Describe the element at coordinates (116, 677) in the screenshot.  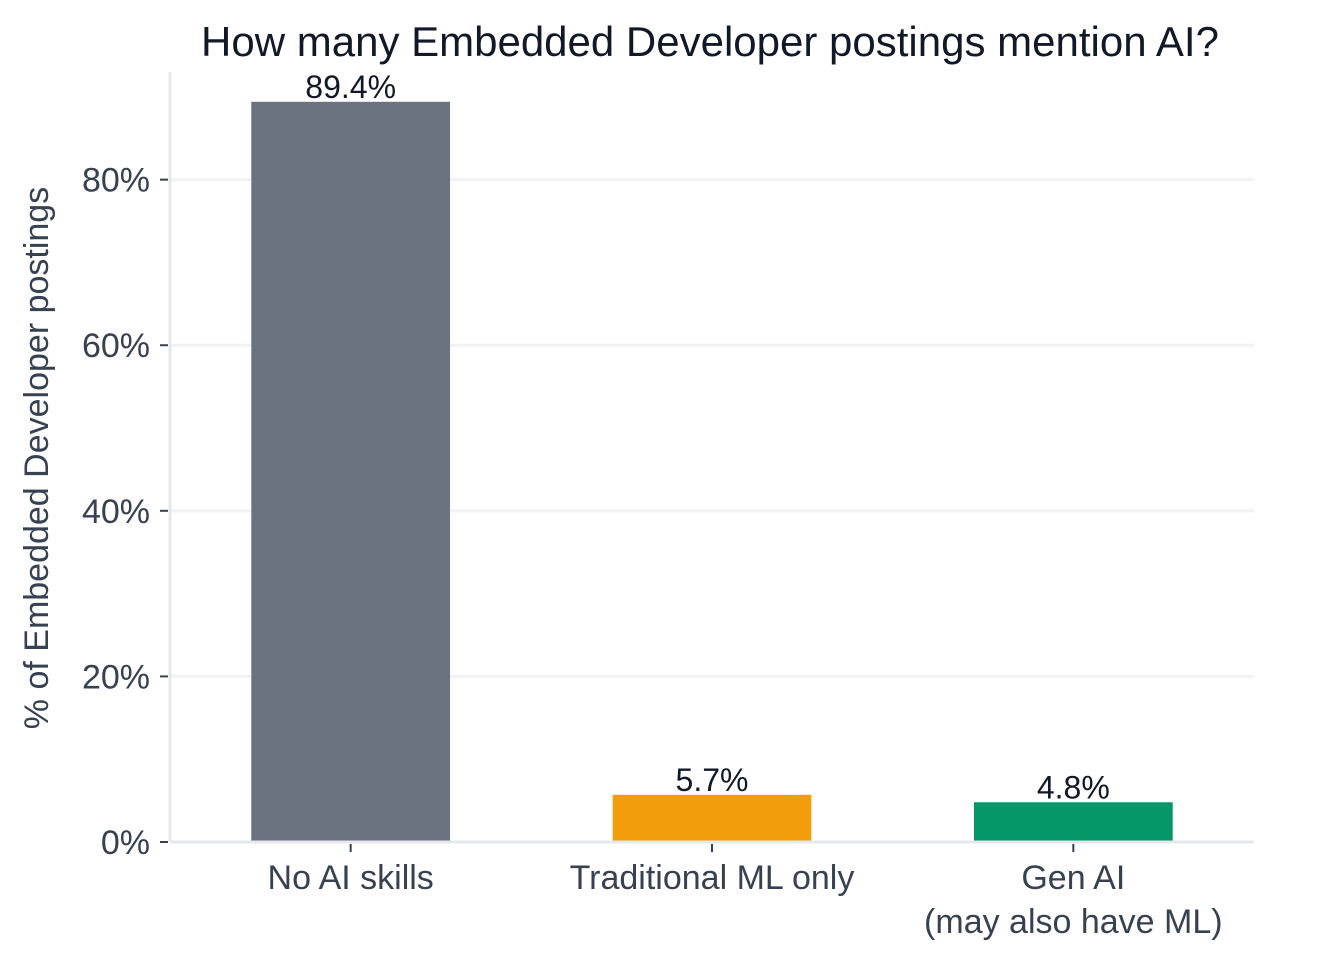
I see `y-tick-label: 20%` at that location.